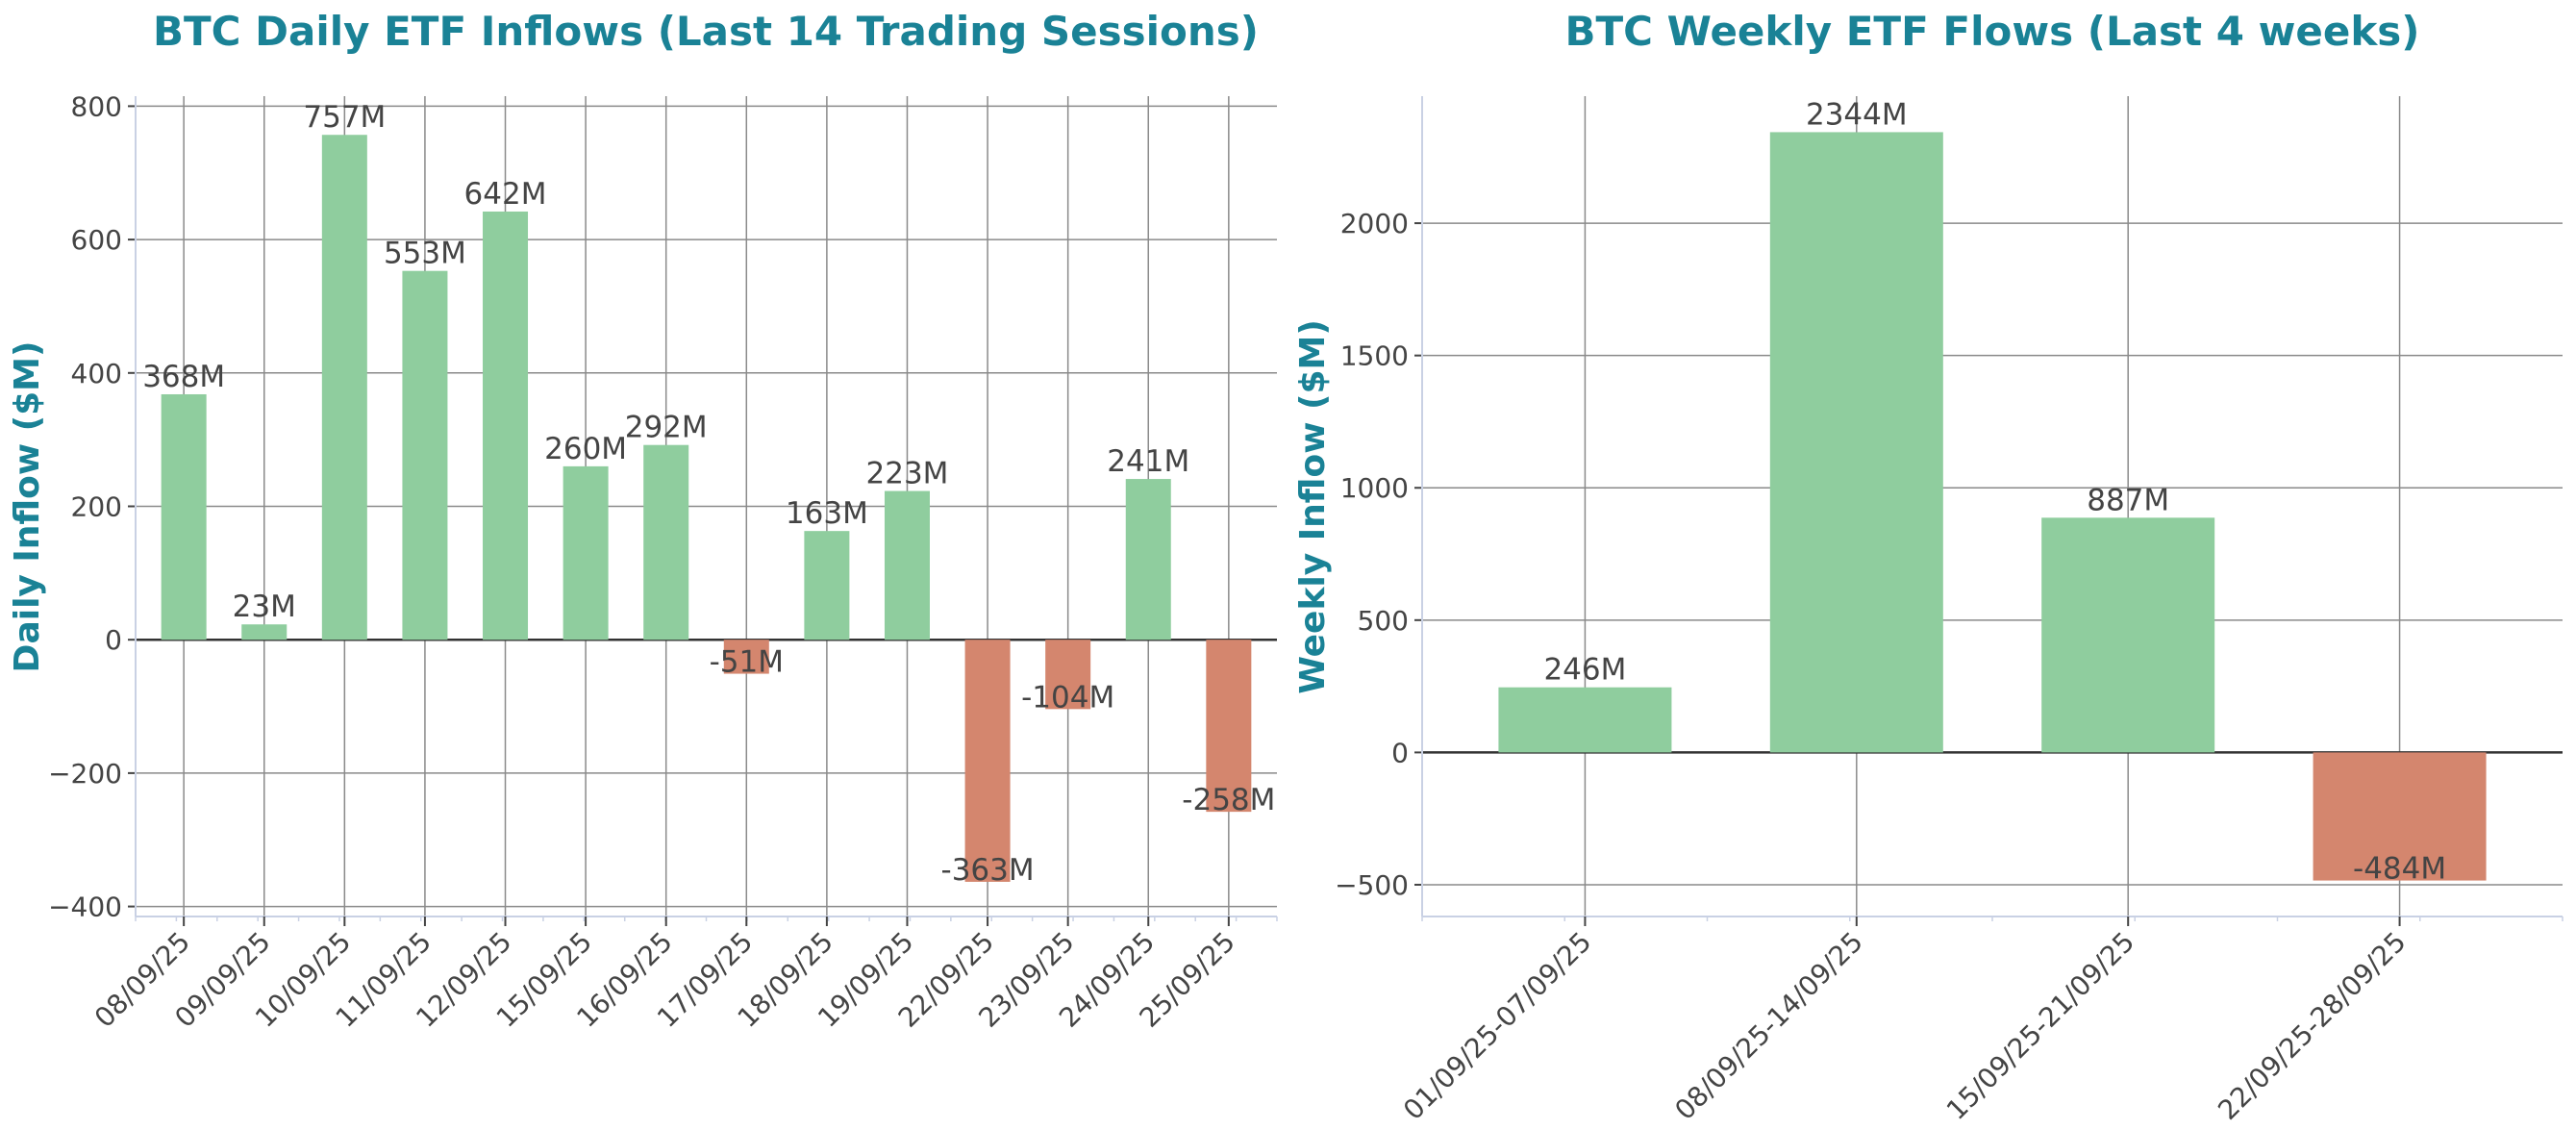  I want to click on bar-value-label: -104M, so click(1067, 697).